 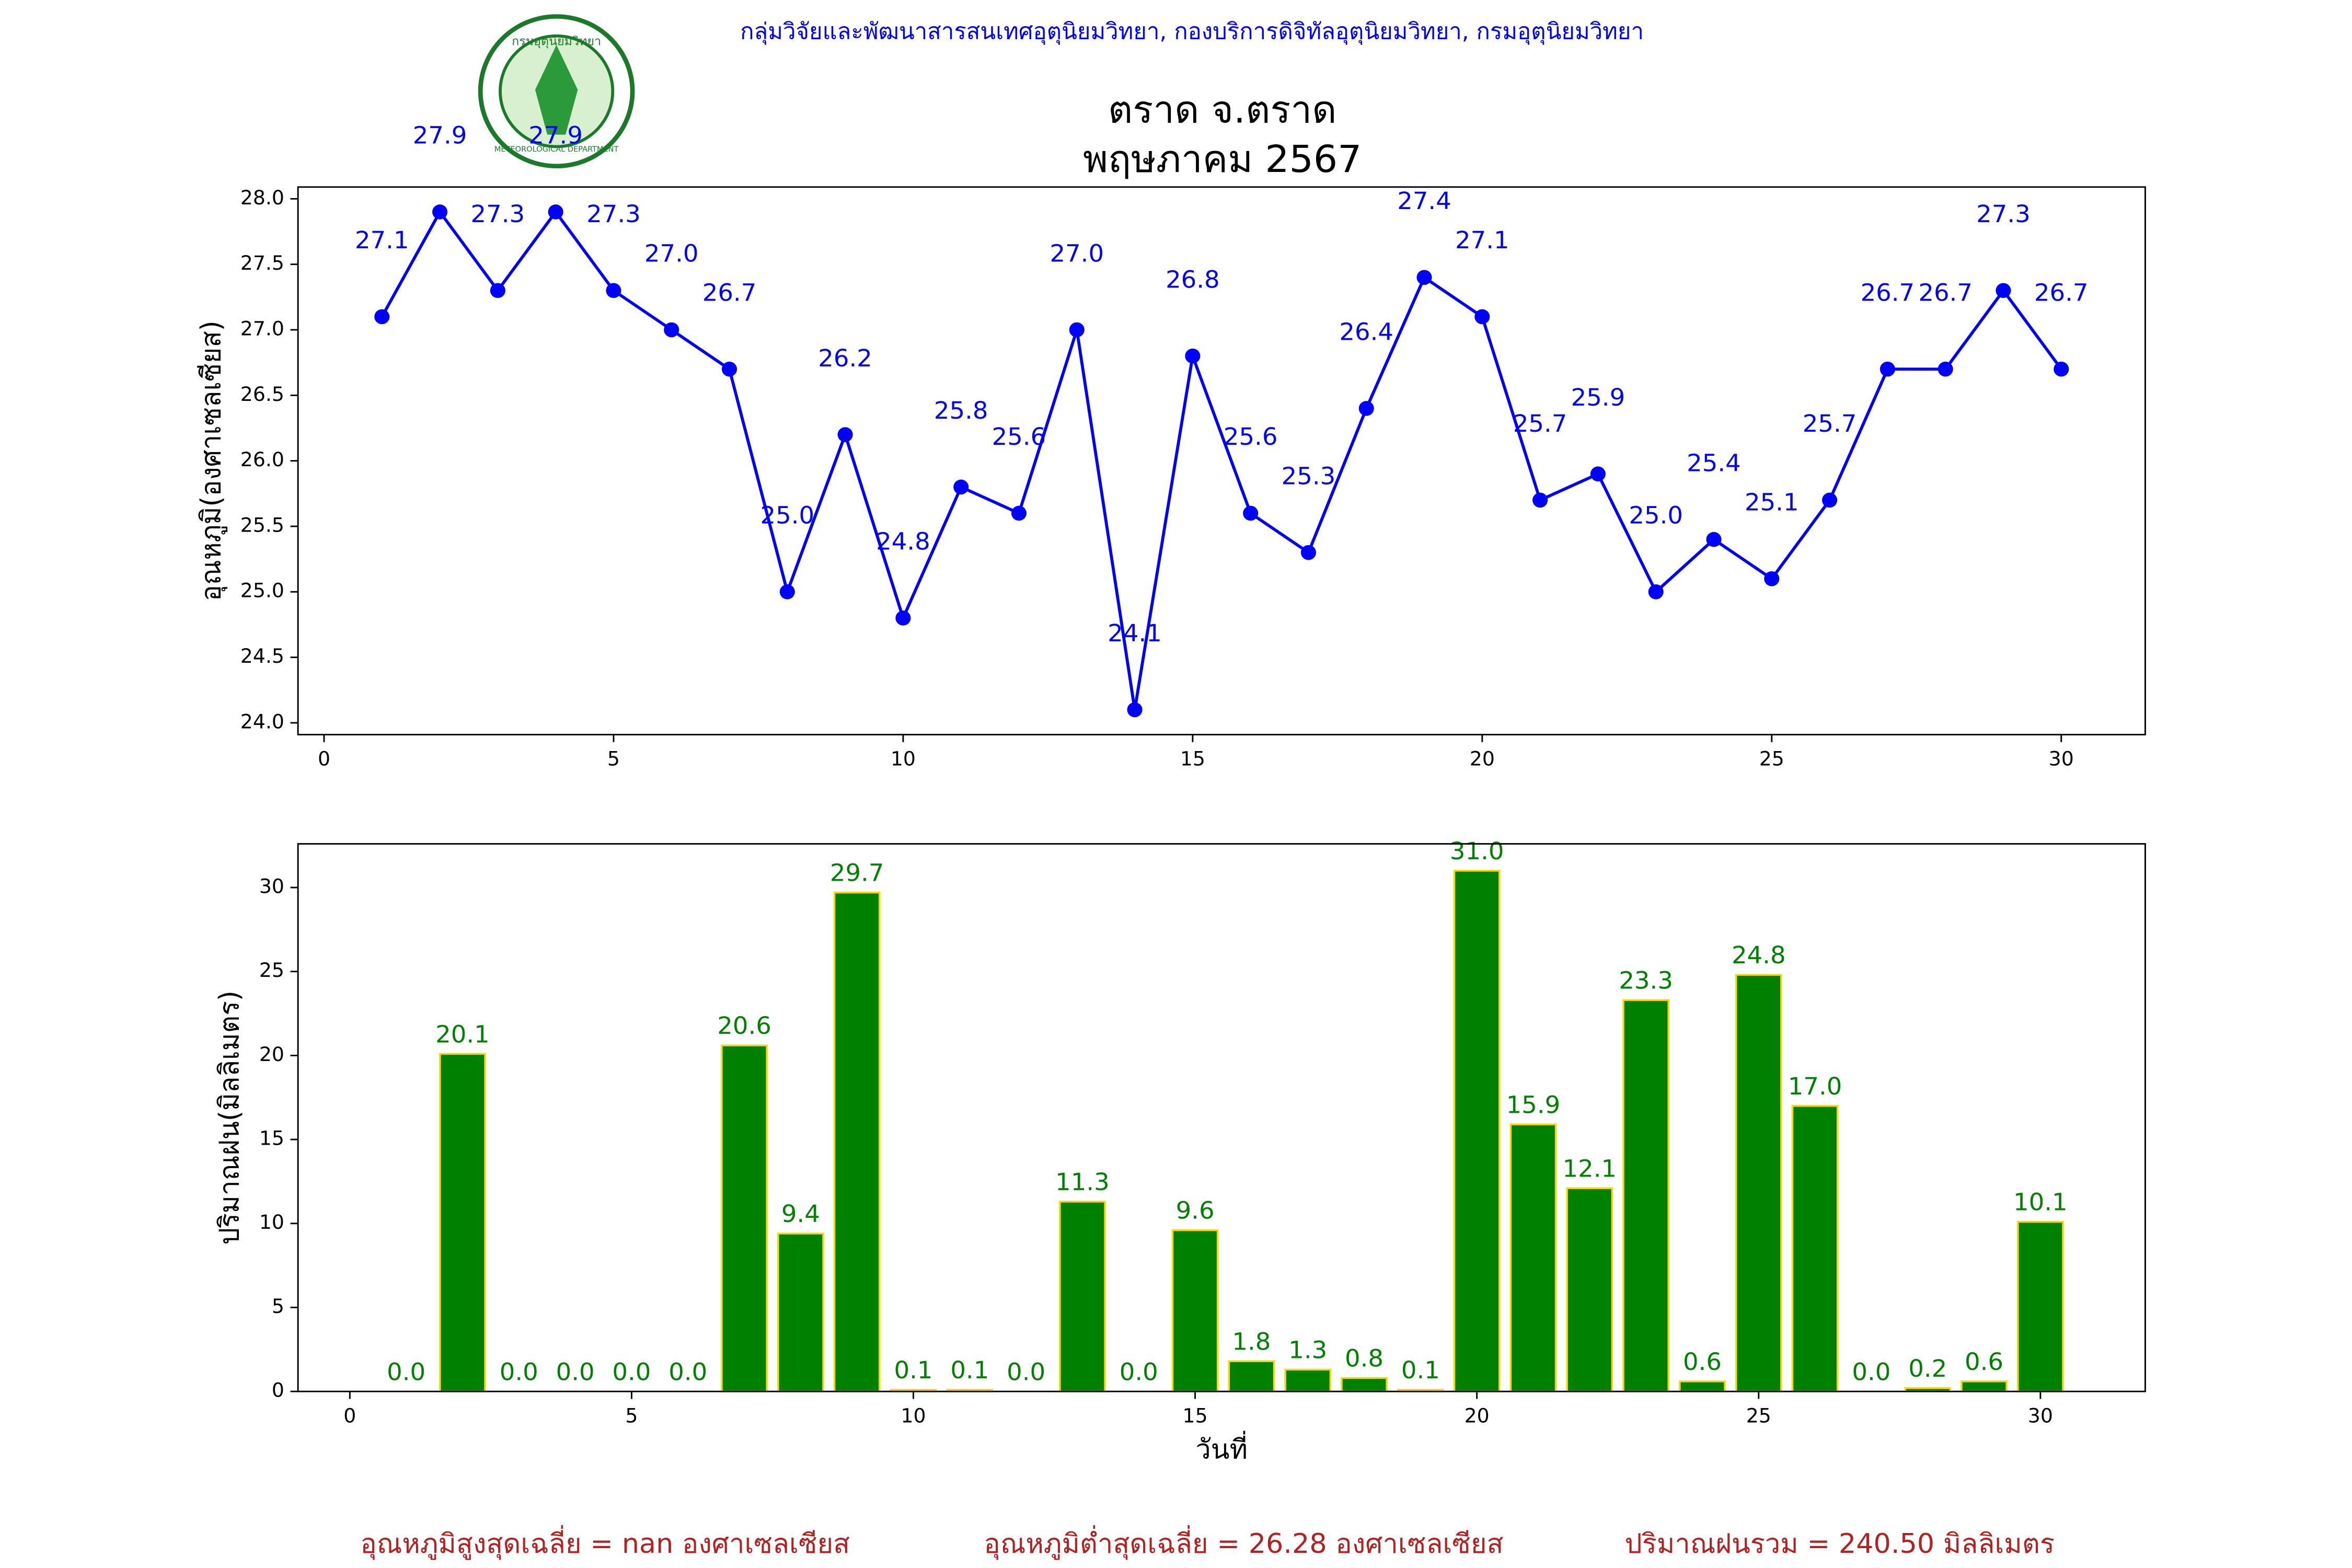 What do you see at coordinates (1222, 159) in the screenshot?
I see `chart-subtitle: พฤษภาคม 2567` at bounding box center [1222, 159].